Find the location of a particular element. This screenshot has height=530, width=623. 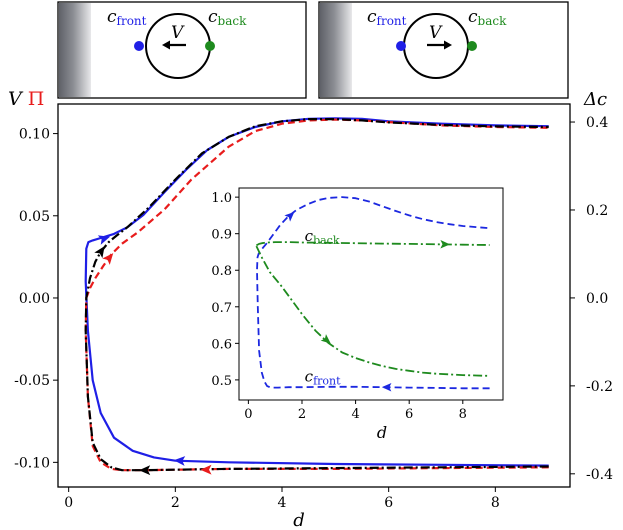

inset-series is located at coordinates (372, 293).